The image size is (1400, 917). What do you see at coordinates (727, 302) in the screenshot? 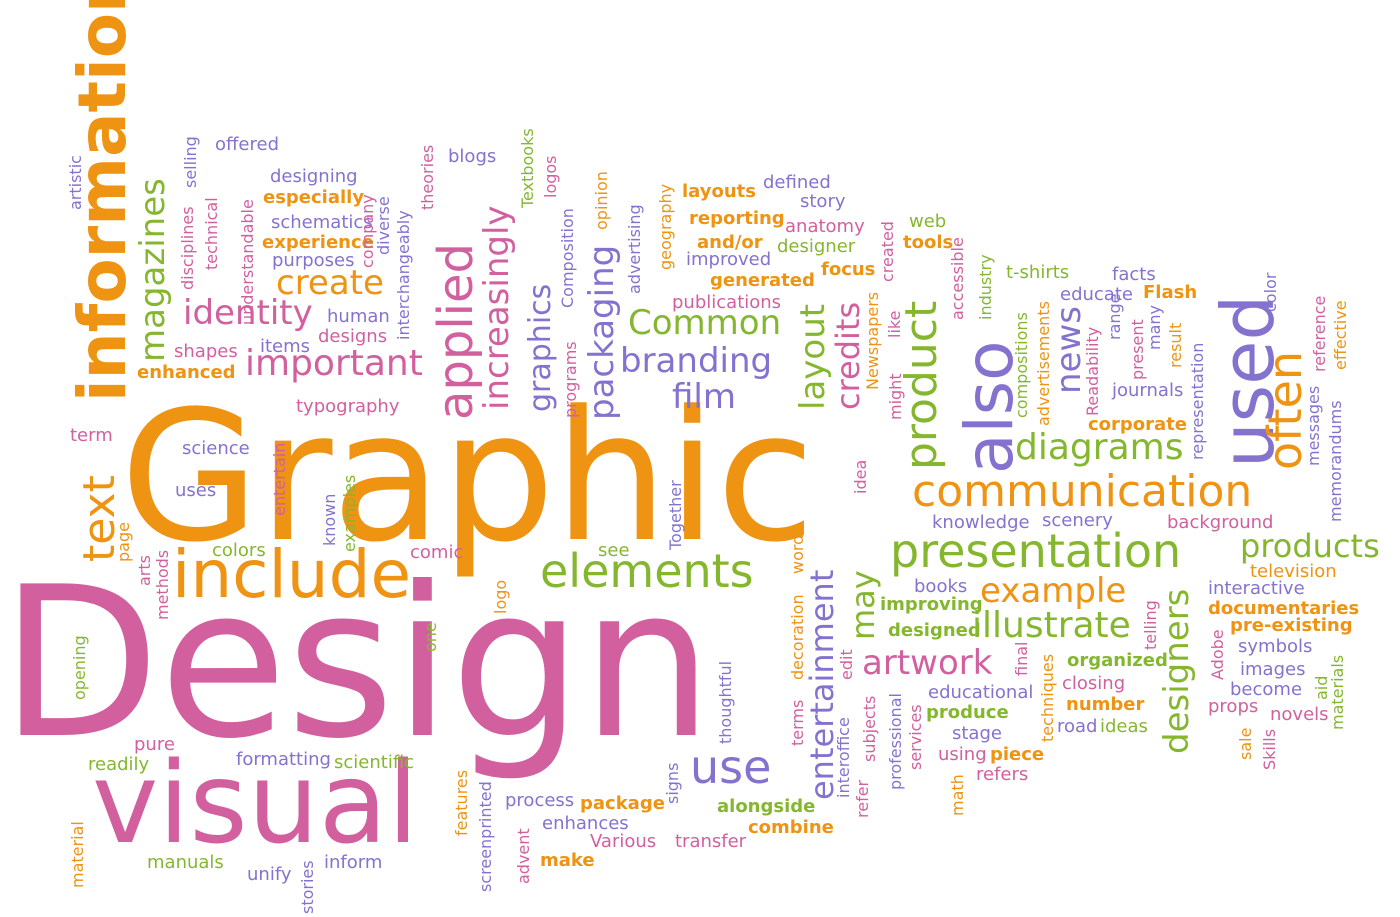
I see `word-publications: publications` at bounding box center [727, 302].